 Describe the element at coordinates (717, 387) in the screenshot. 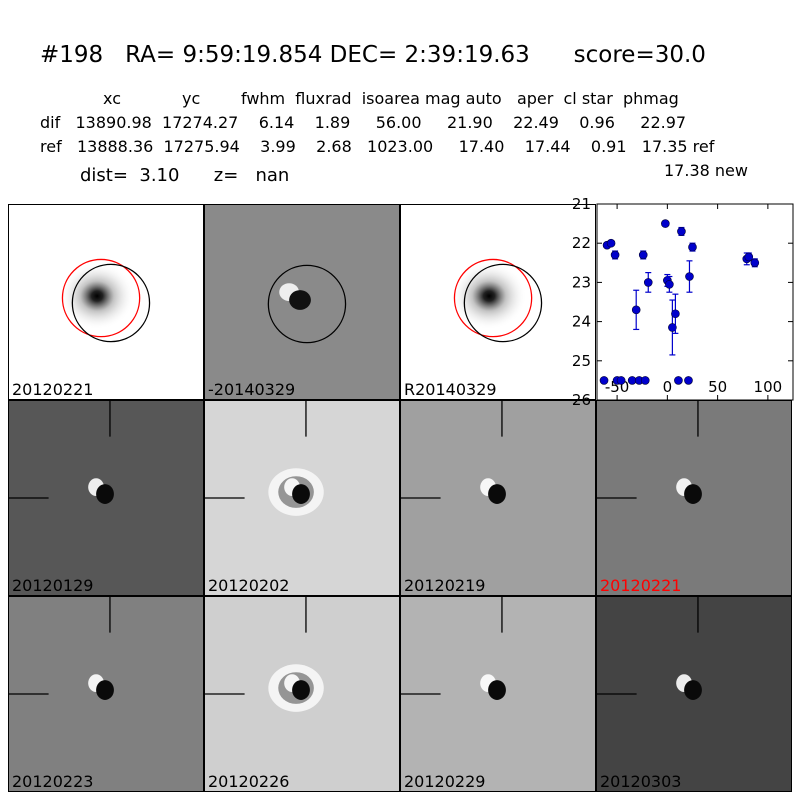

I see `x-tick-label: 50` at that location.